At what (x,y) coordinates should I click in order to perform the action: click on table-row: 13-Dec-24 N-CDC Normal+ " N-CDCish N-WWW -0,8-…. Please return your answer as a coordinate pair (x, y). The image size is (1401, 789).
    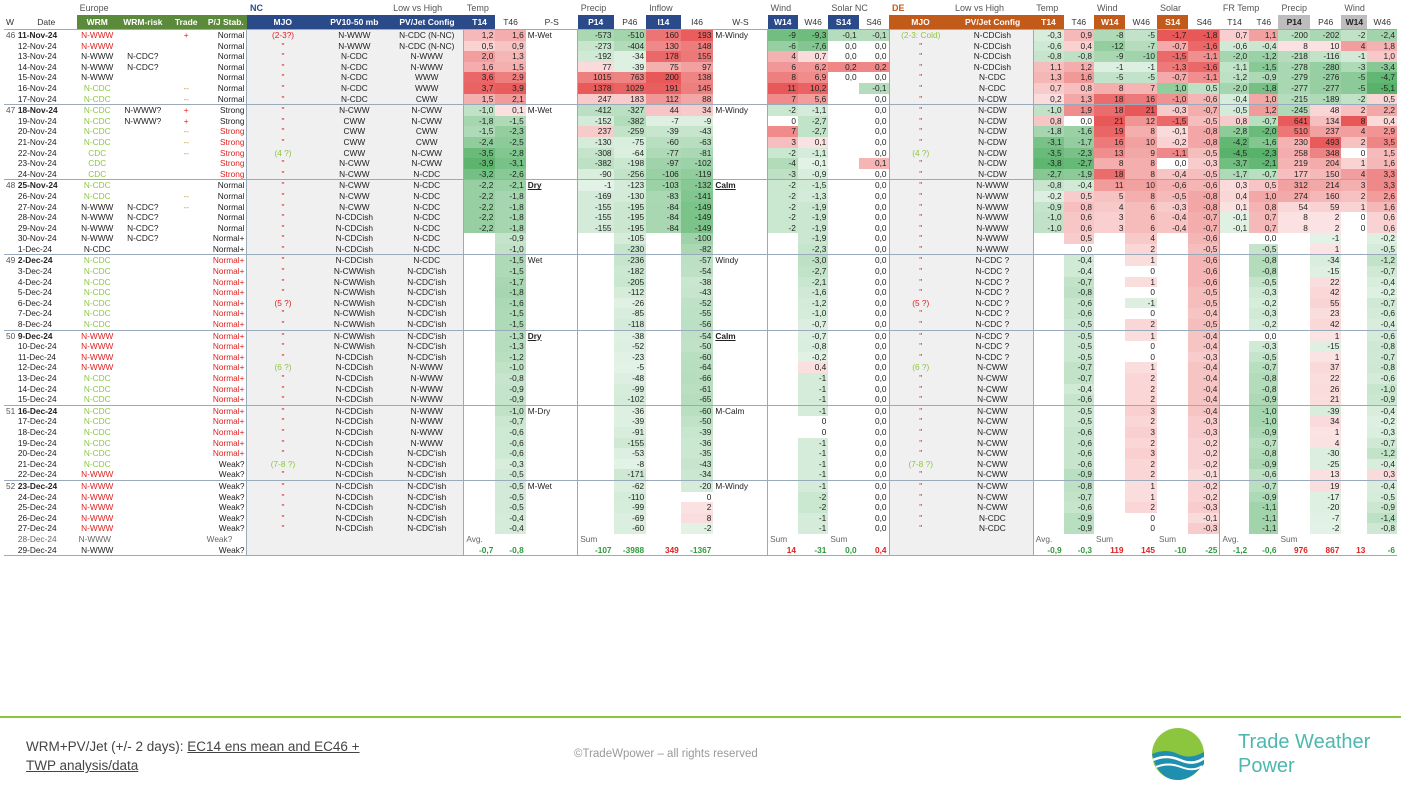
    Looking at the image, I should click on (700, 378).